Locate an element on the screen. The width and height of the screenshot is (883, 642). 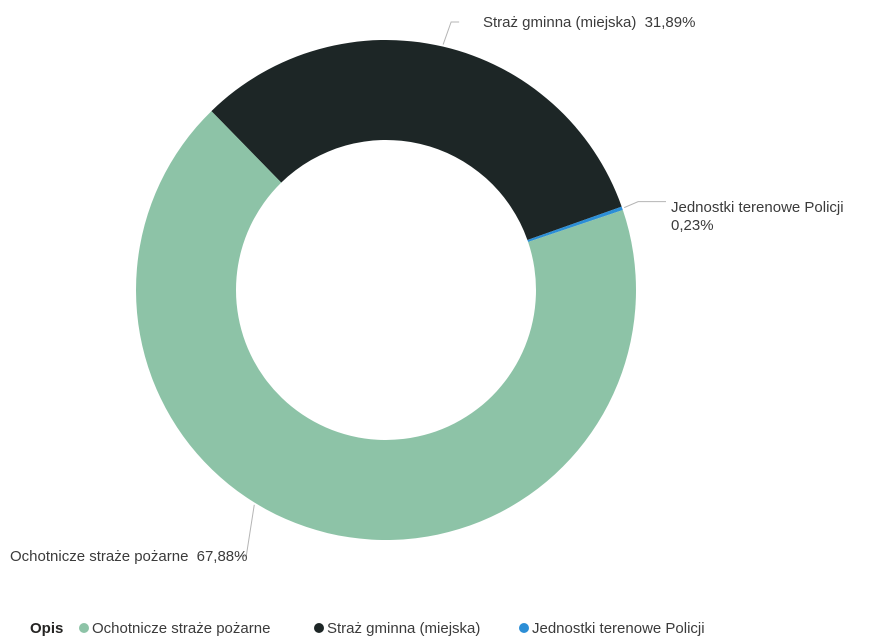
data-label-straz-gminna-name: Straż gminna (miejska) is located at coordinates (559, 22).